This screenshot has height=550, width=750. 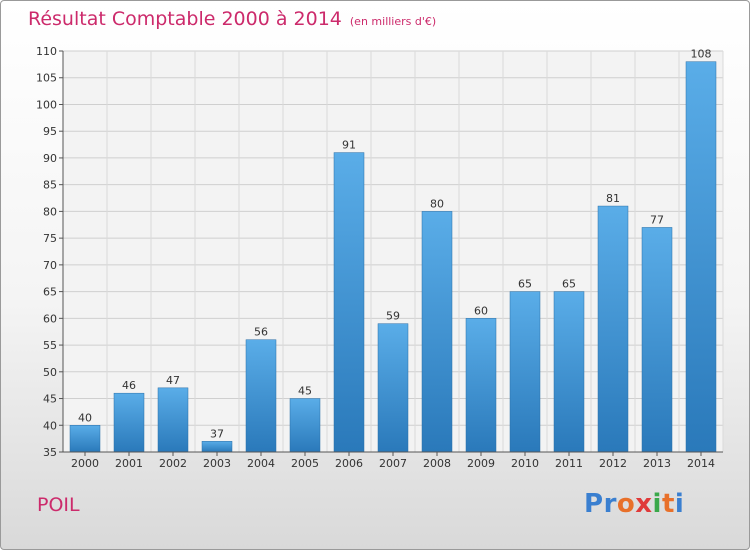 I want to click on bar-2001, so click(x=129, y=422).